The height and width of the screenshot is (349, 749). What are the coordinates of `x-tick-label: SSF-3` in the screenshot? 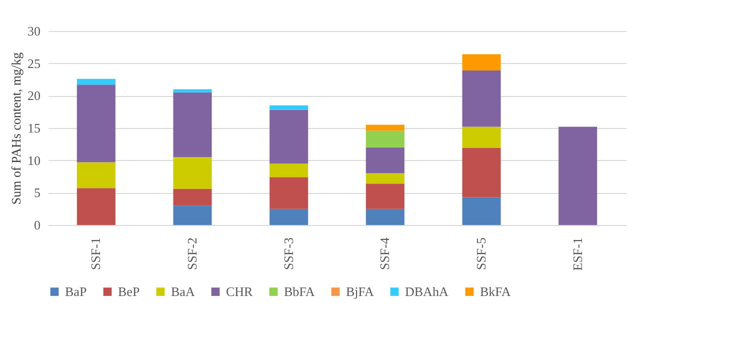 It's located at (288, 254).